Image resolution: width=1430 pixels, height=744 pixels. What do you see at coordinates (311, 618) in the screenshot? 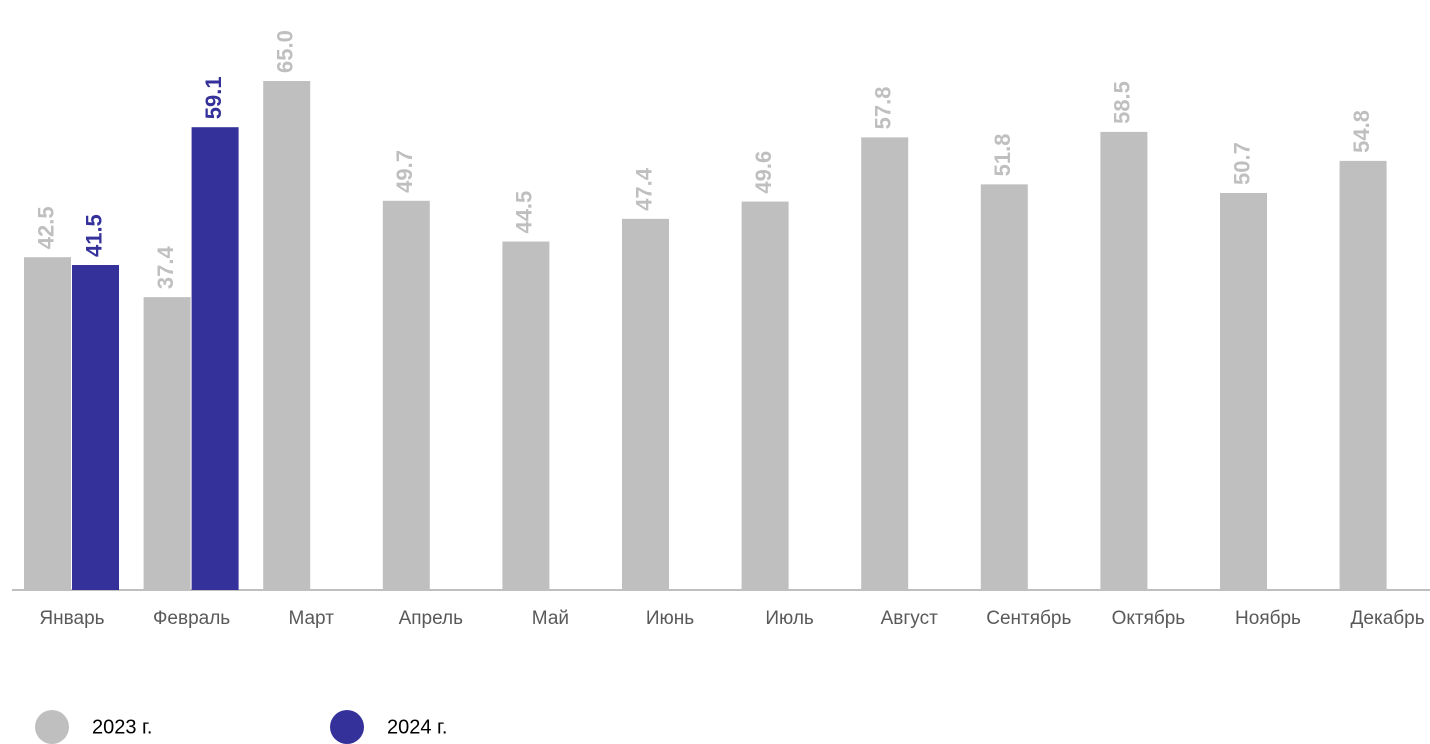
I see `x-tick-label: Март` at bounding box center [311, 618].